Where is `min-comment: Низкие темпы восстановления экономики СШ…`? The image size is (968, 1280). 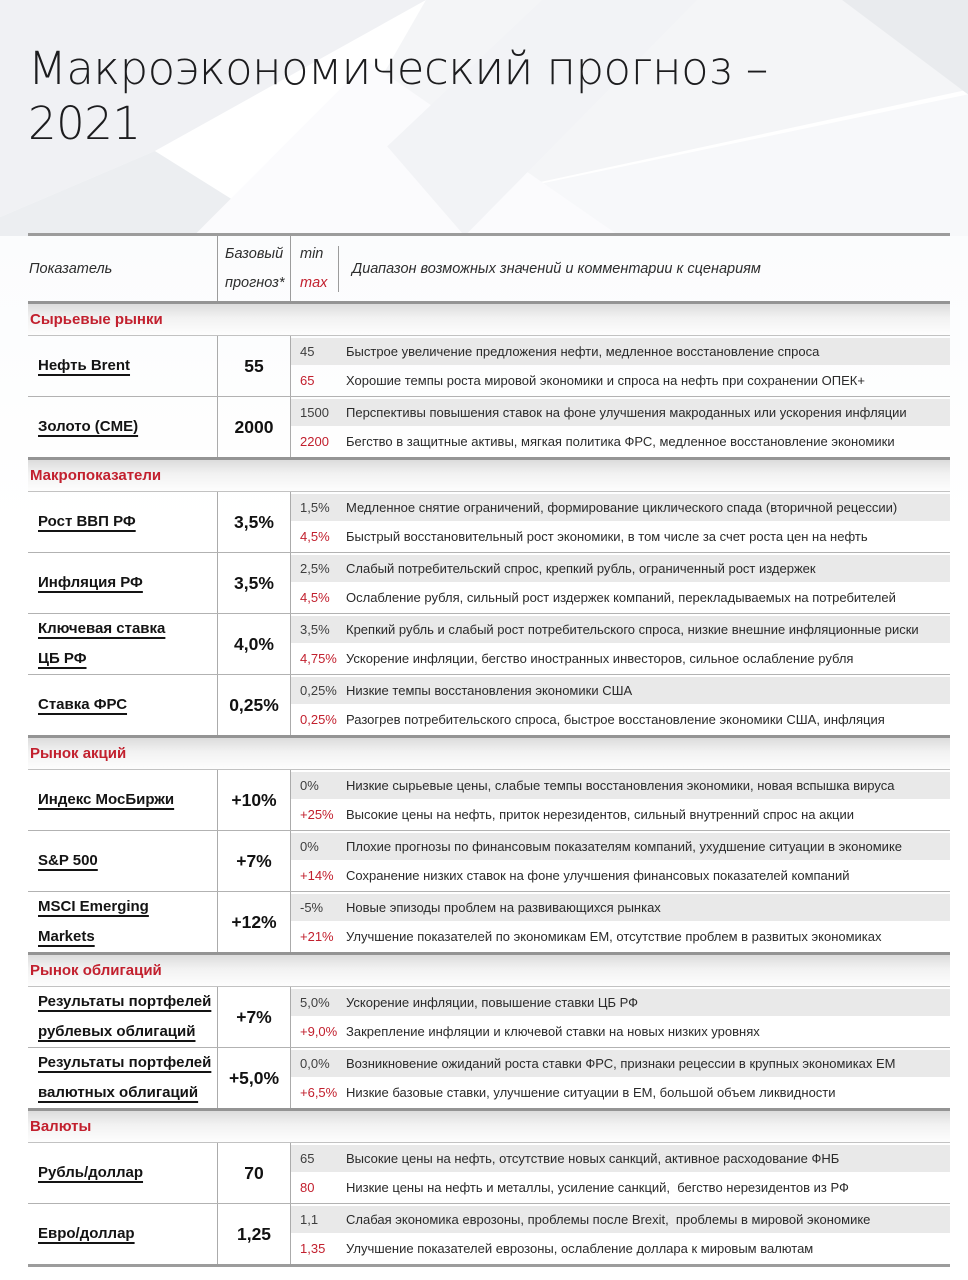
min-comment: Низкие темпы восстановления экономики СШ… is located at coordinates (489, 690).